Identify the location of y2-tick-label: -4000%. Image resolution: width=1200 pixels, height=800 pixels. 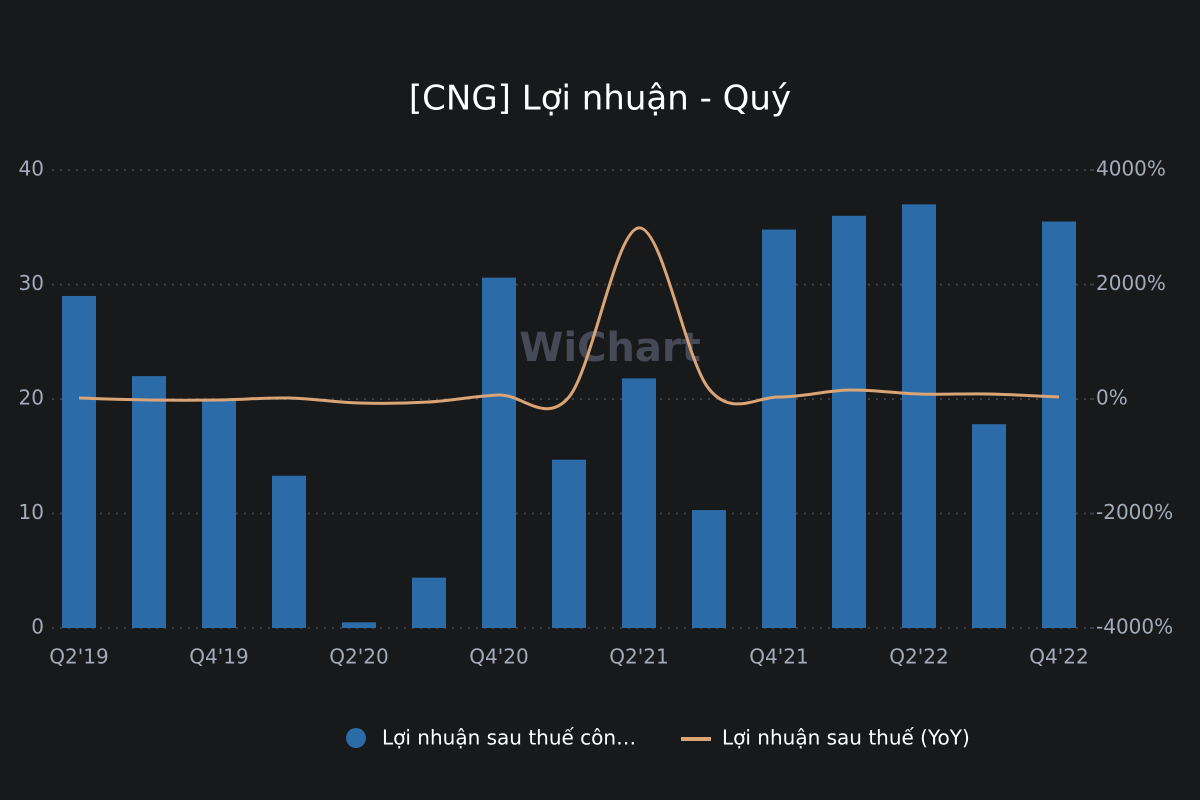
(1134, 627).